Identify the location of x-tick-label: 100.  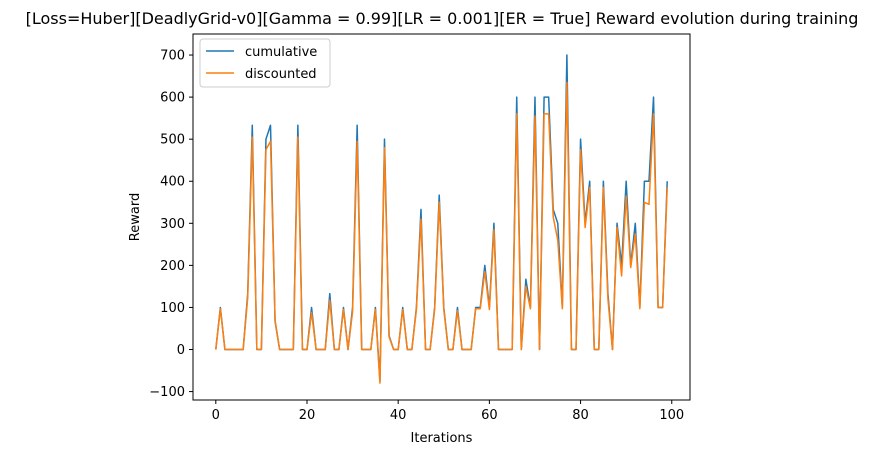
(671, 415).